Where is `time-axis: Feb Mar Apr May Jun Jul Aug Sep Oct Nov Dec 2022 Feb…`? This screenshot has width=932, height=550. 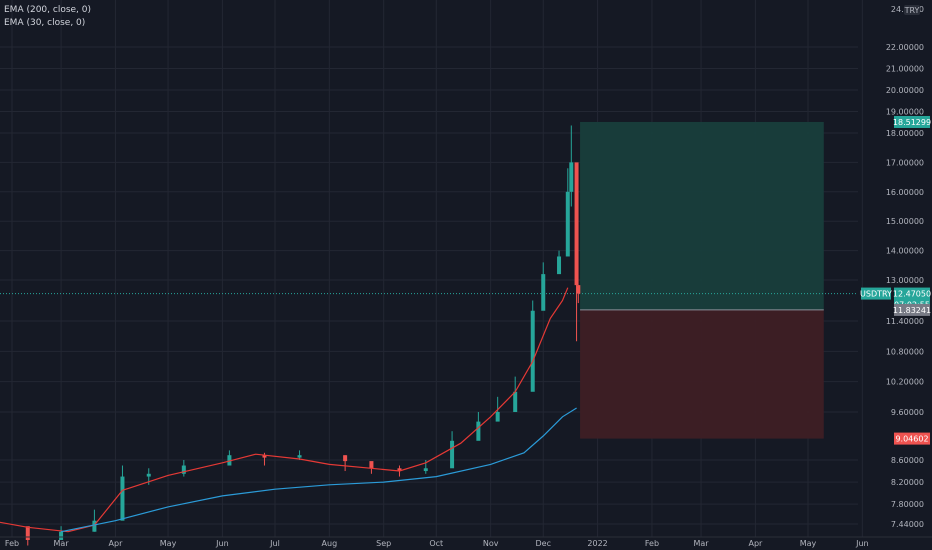
time-axis: Feb Mar Apr May Jun Jul Aug Sep Oct Nov Dec 2022 Feb… is located at coordinates (466, 542).